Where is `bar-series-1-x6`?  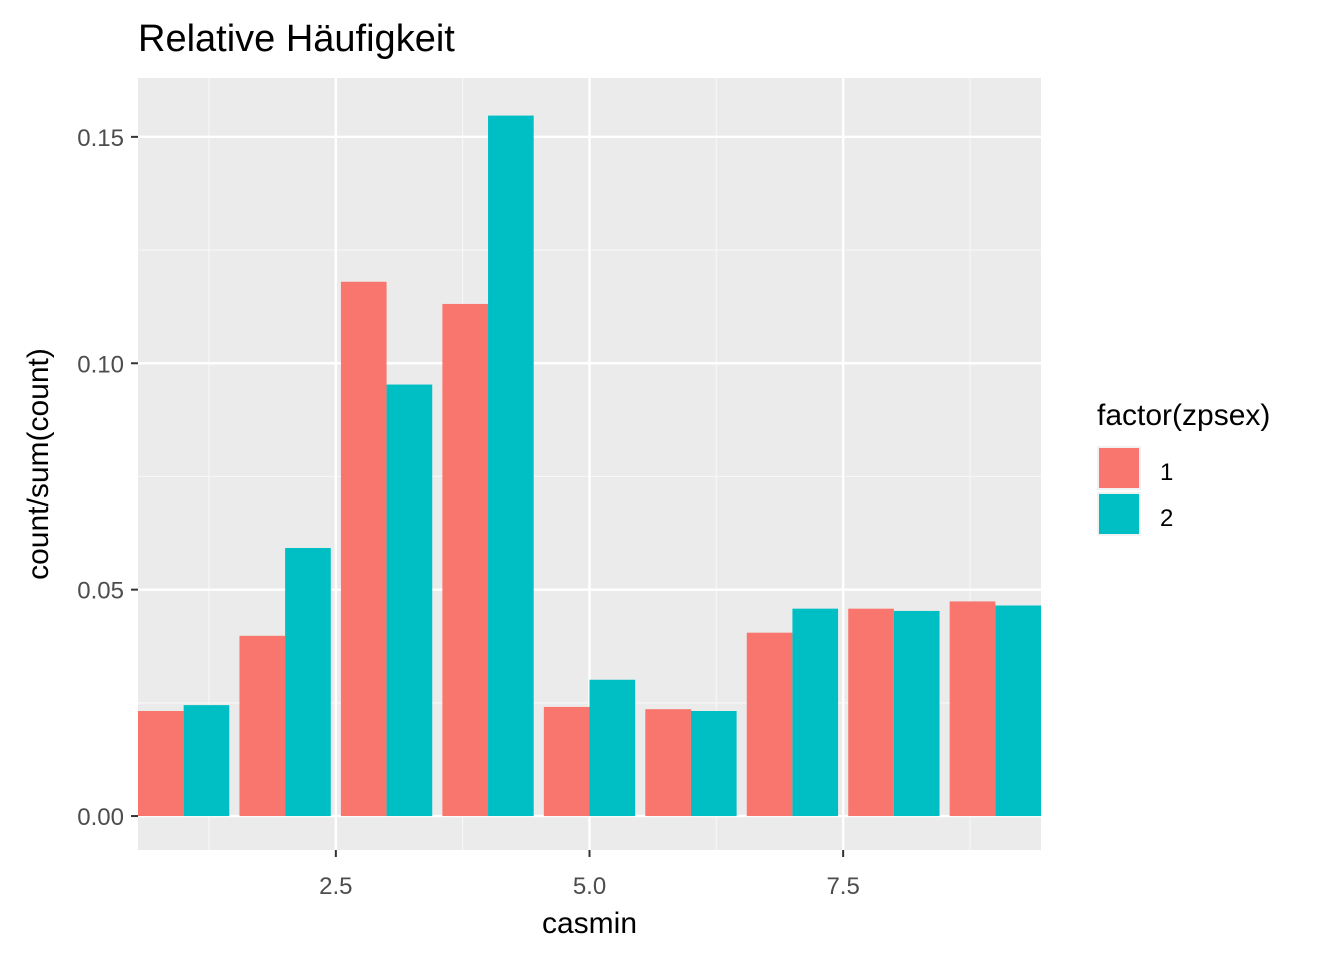 bar-series-1-x6 is located at coordinates (668, 763).